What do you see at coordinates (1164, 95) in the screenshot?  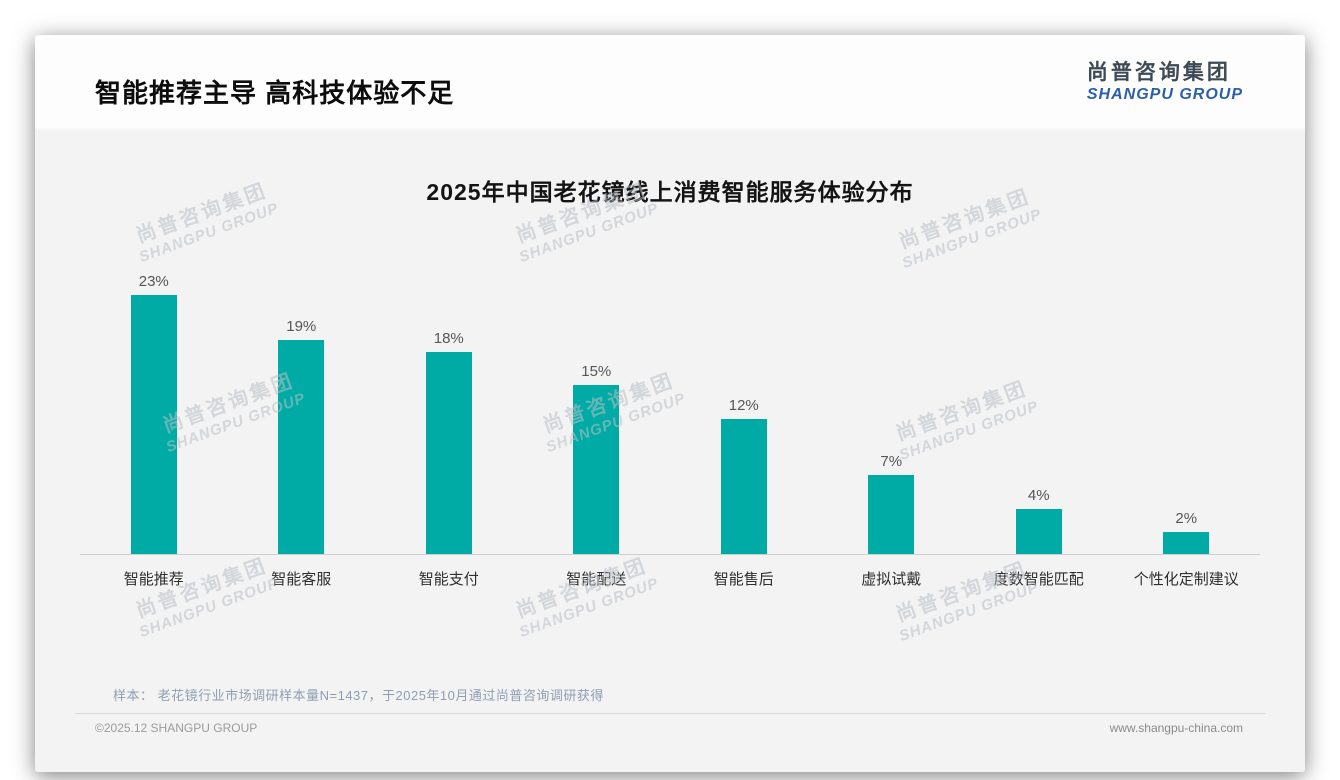 I see `logo-english-text: SHANGPU GROUP` at bounding box center [1164, 95].